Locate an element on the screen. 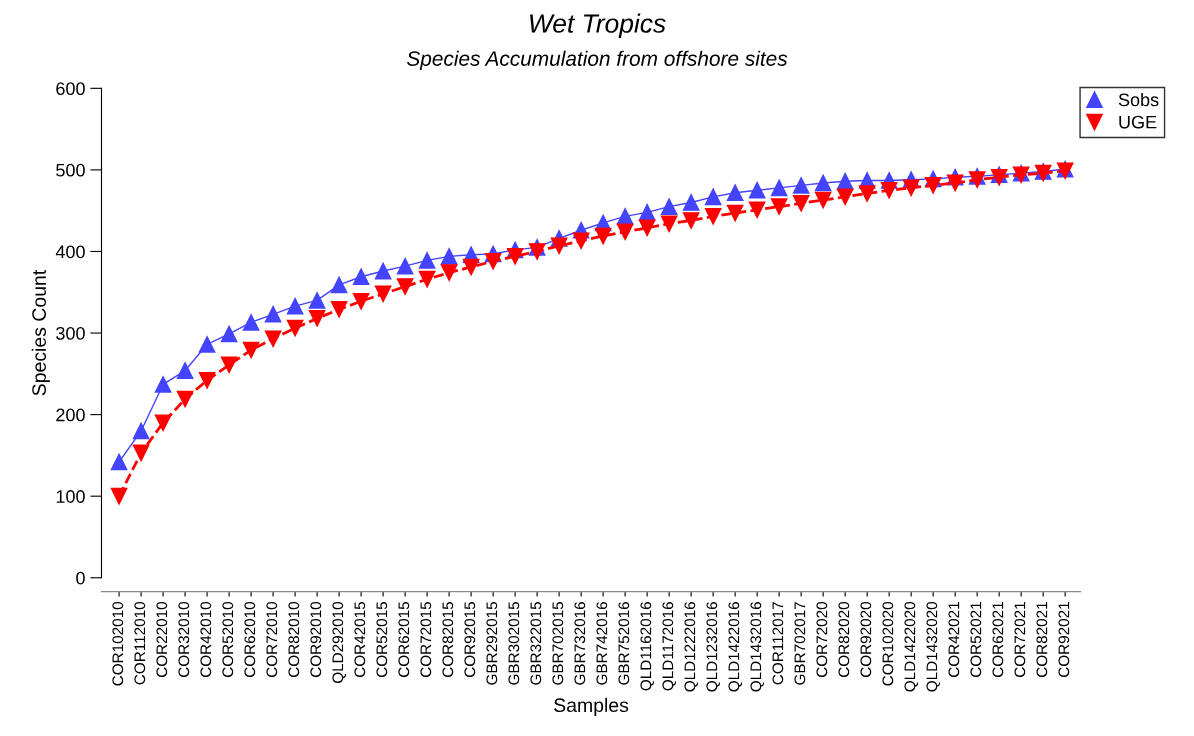  x-axis-title: Samples is located at coordinates (591, 706).